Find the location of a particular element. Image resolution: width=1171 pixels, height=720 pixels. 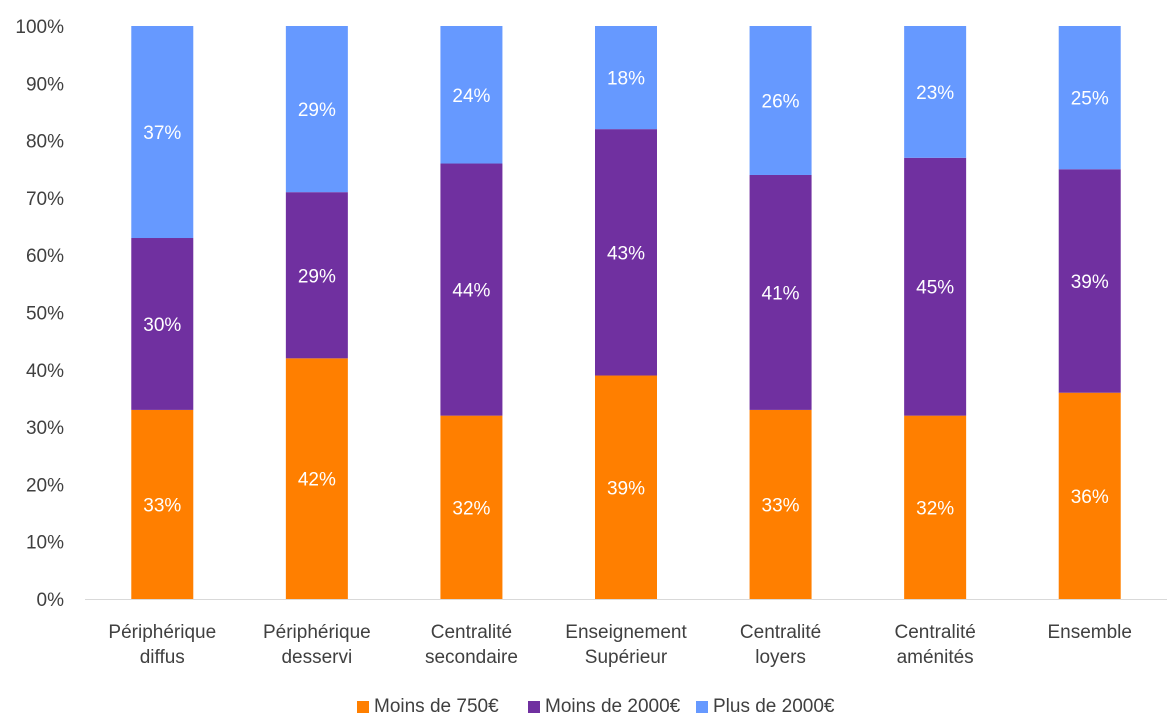

data-label: 18% is located at coordinates (626, 79).